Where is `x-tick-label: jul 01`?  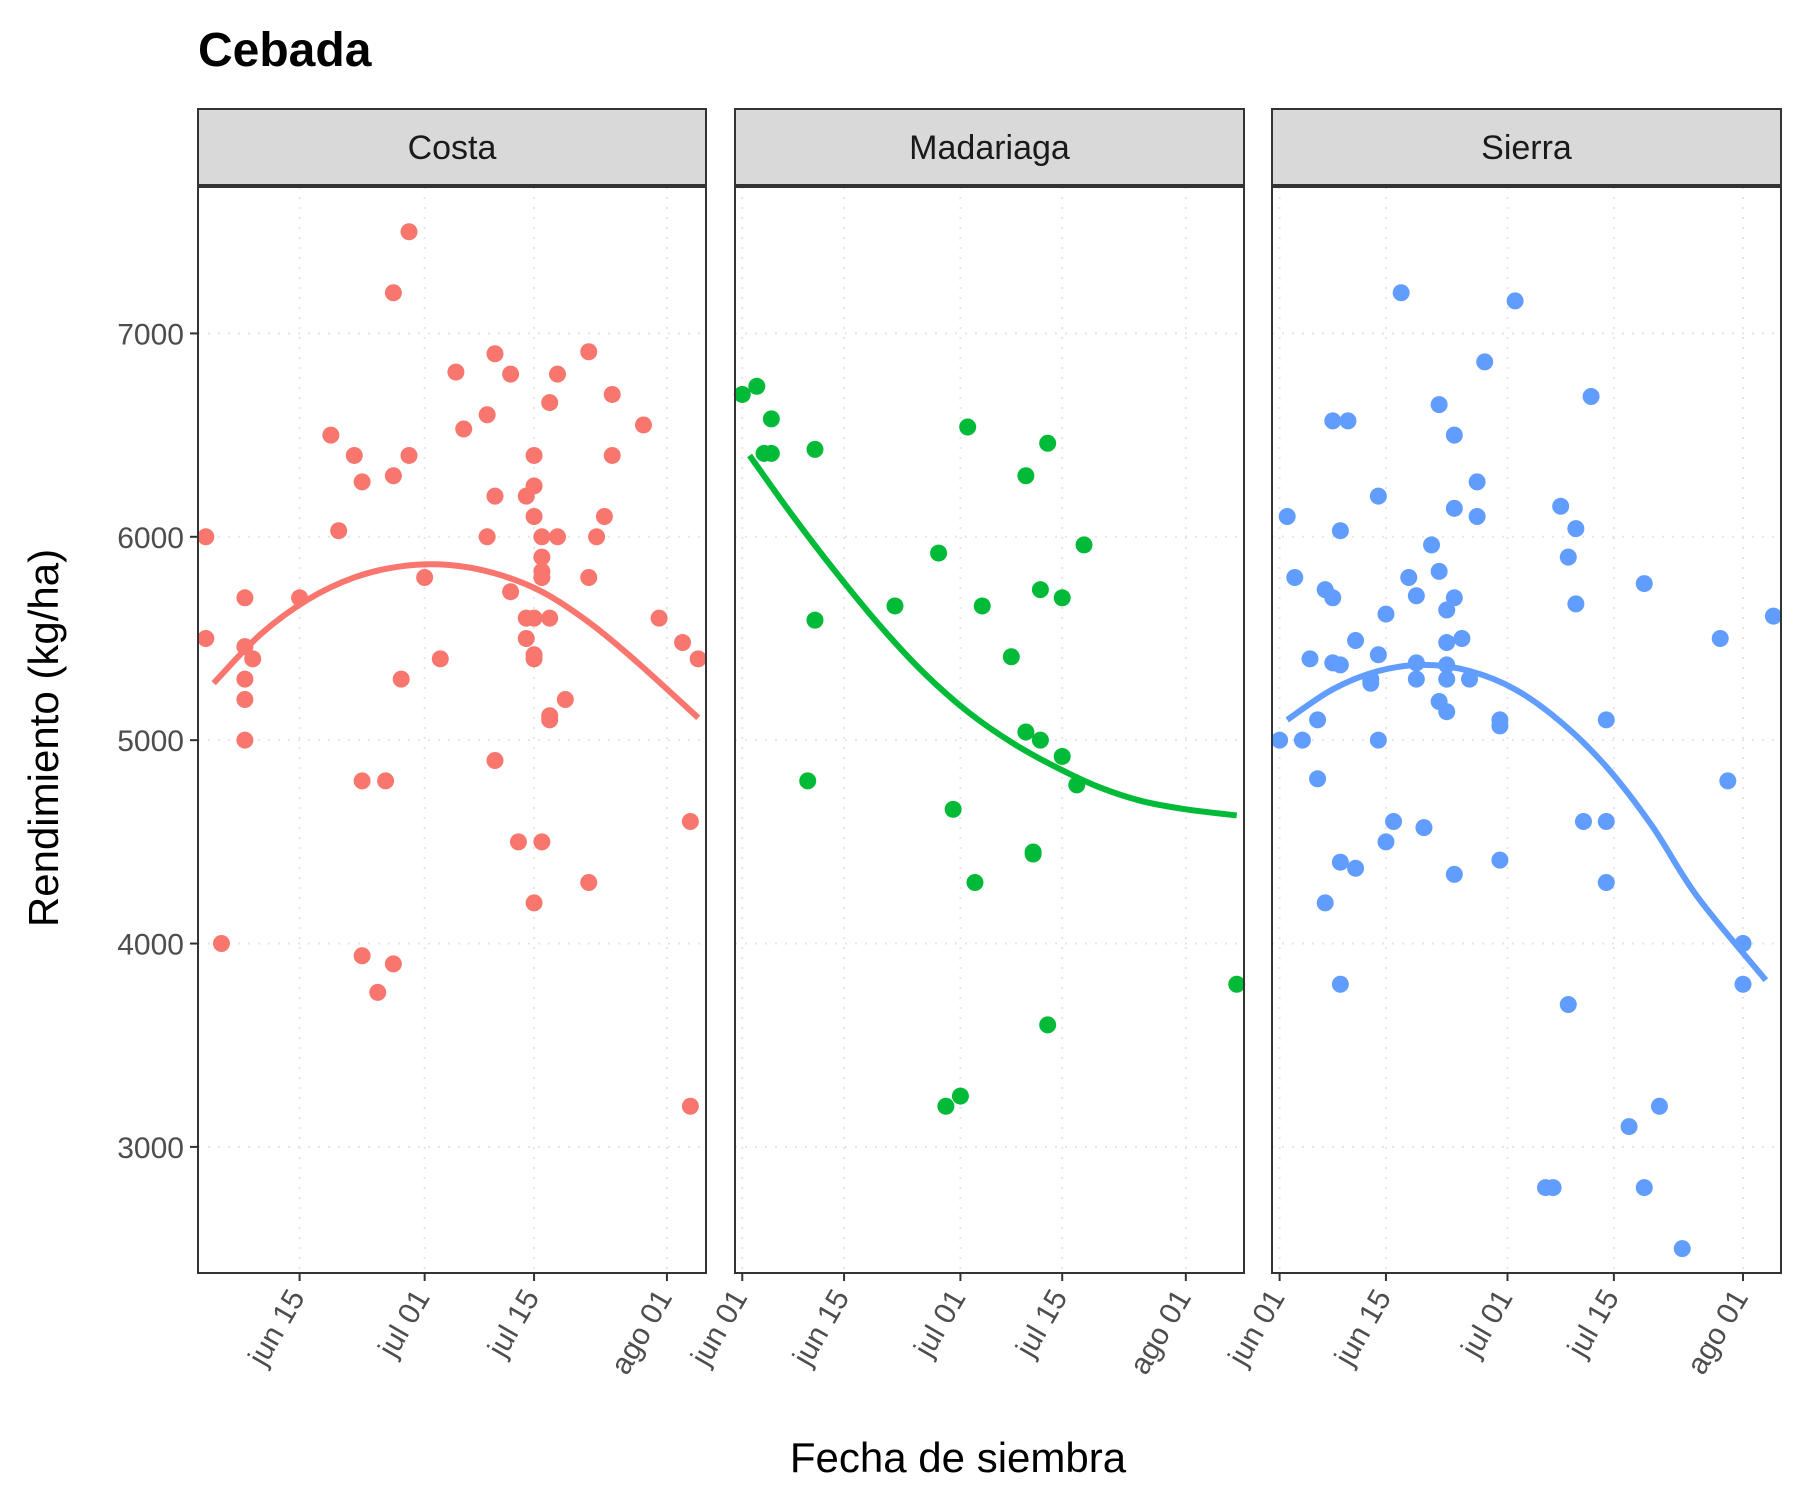
x-tick-label: jul 01 is located at coordinates (1487, 1323).